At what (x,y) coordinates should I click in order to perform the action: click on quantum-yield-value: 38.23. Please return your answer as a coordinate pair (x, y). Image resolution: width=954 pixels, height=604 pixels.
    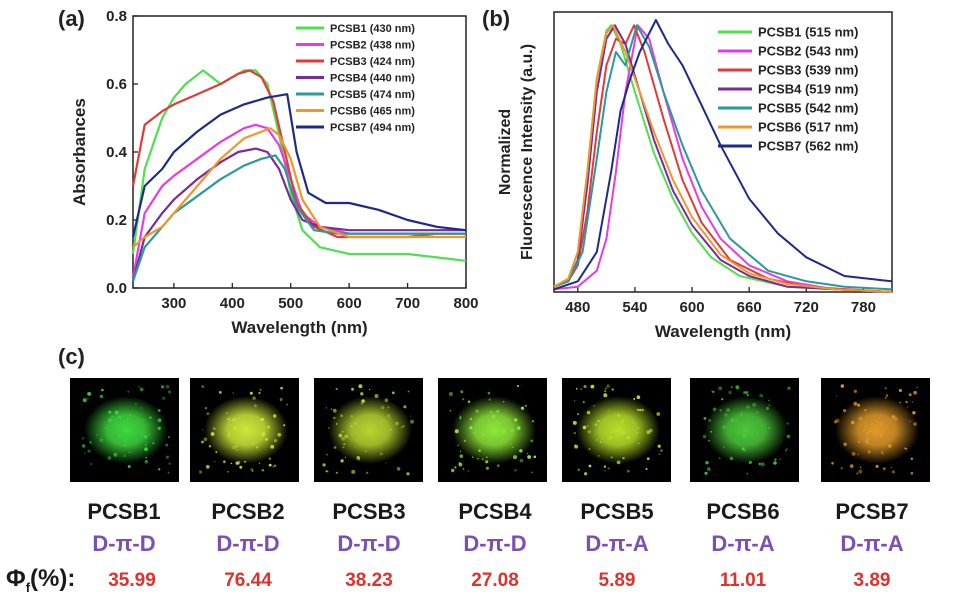
    Looking at the image, I should click on (369, 580).